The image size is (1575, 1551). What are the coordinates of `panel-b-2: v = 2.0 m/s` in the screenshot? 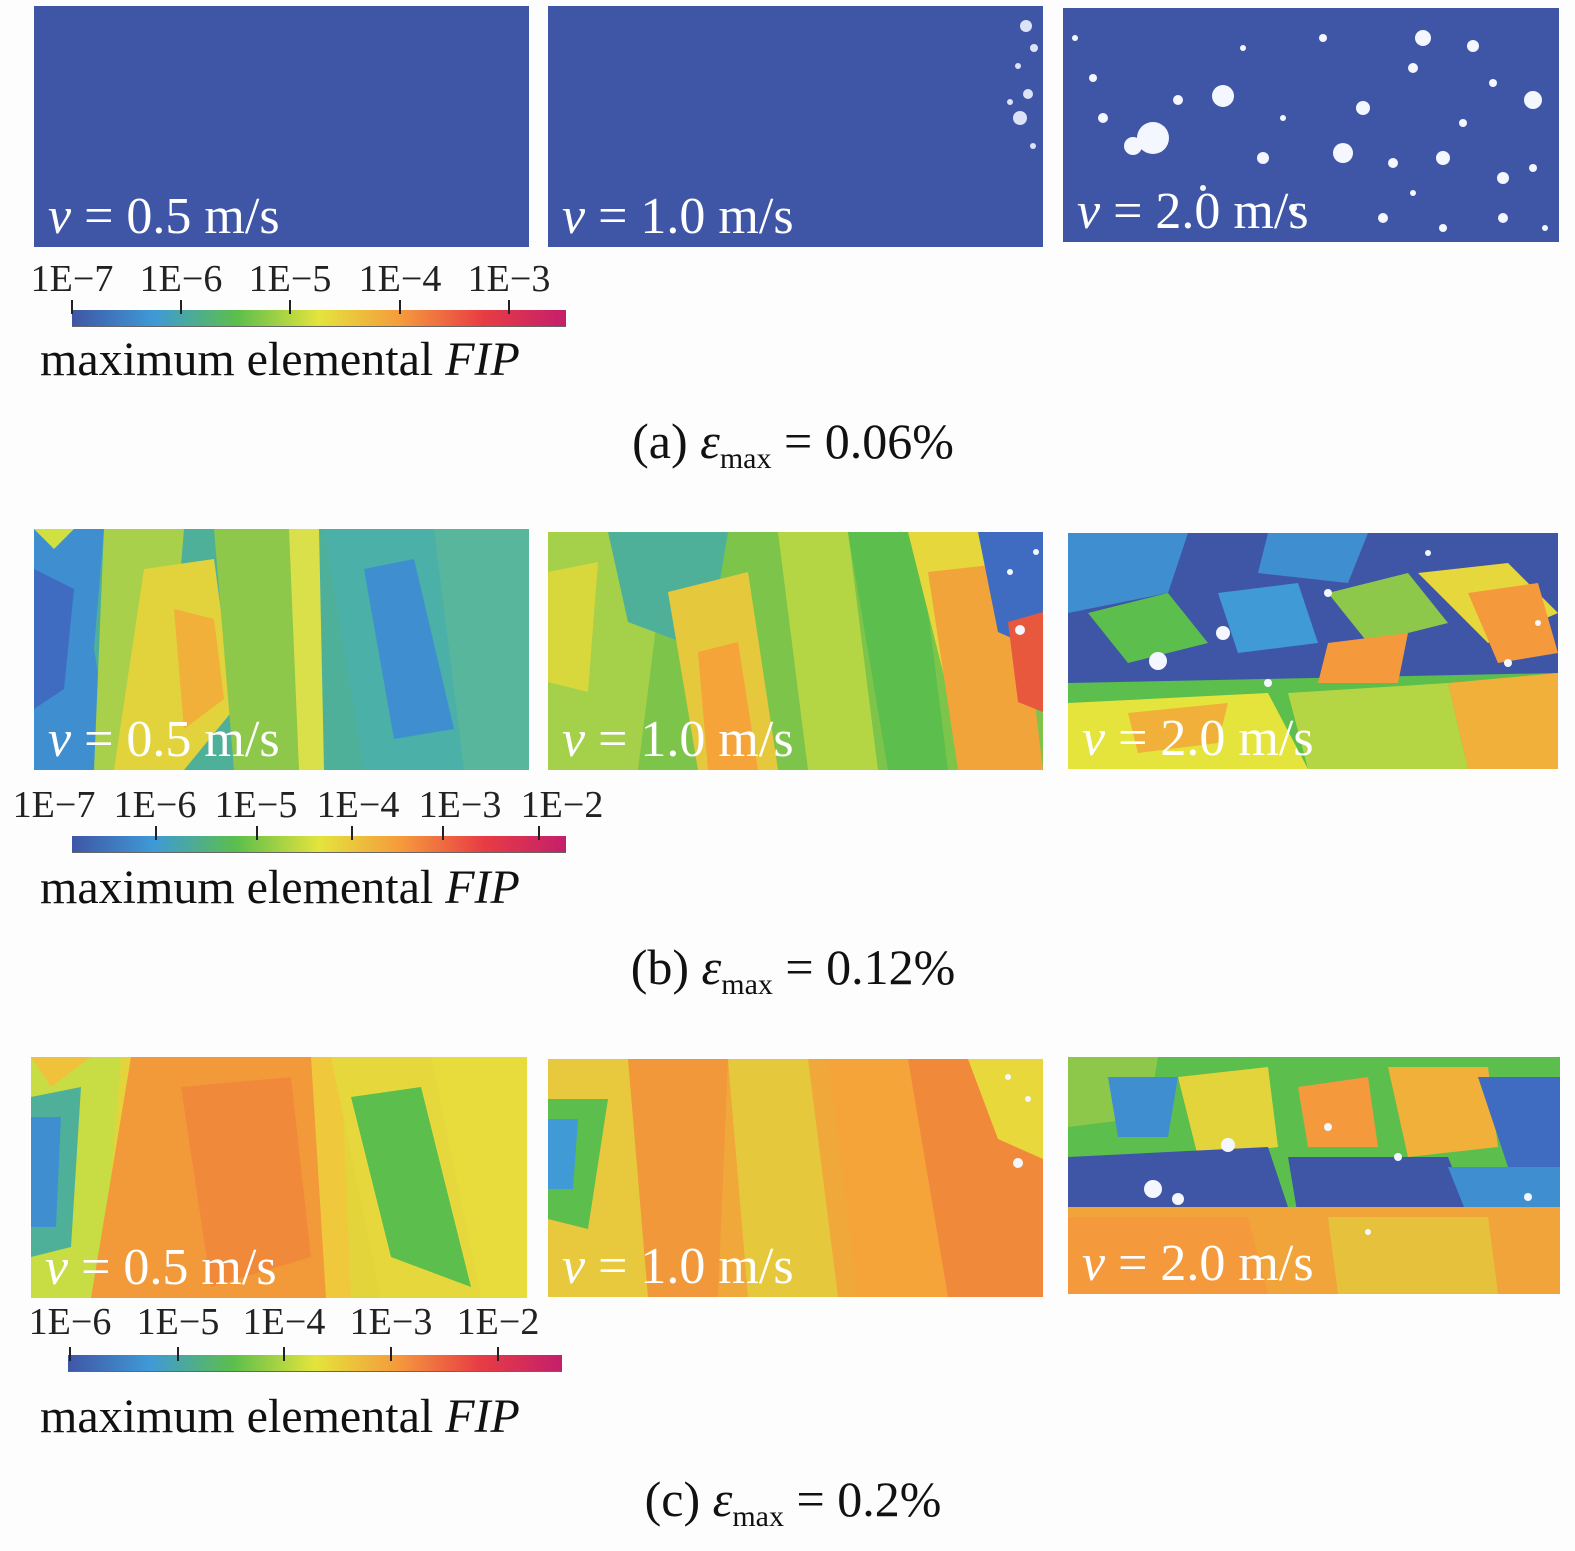 It's located at (1313, 651).